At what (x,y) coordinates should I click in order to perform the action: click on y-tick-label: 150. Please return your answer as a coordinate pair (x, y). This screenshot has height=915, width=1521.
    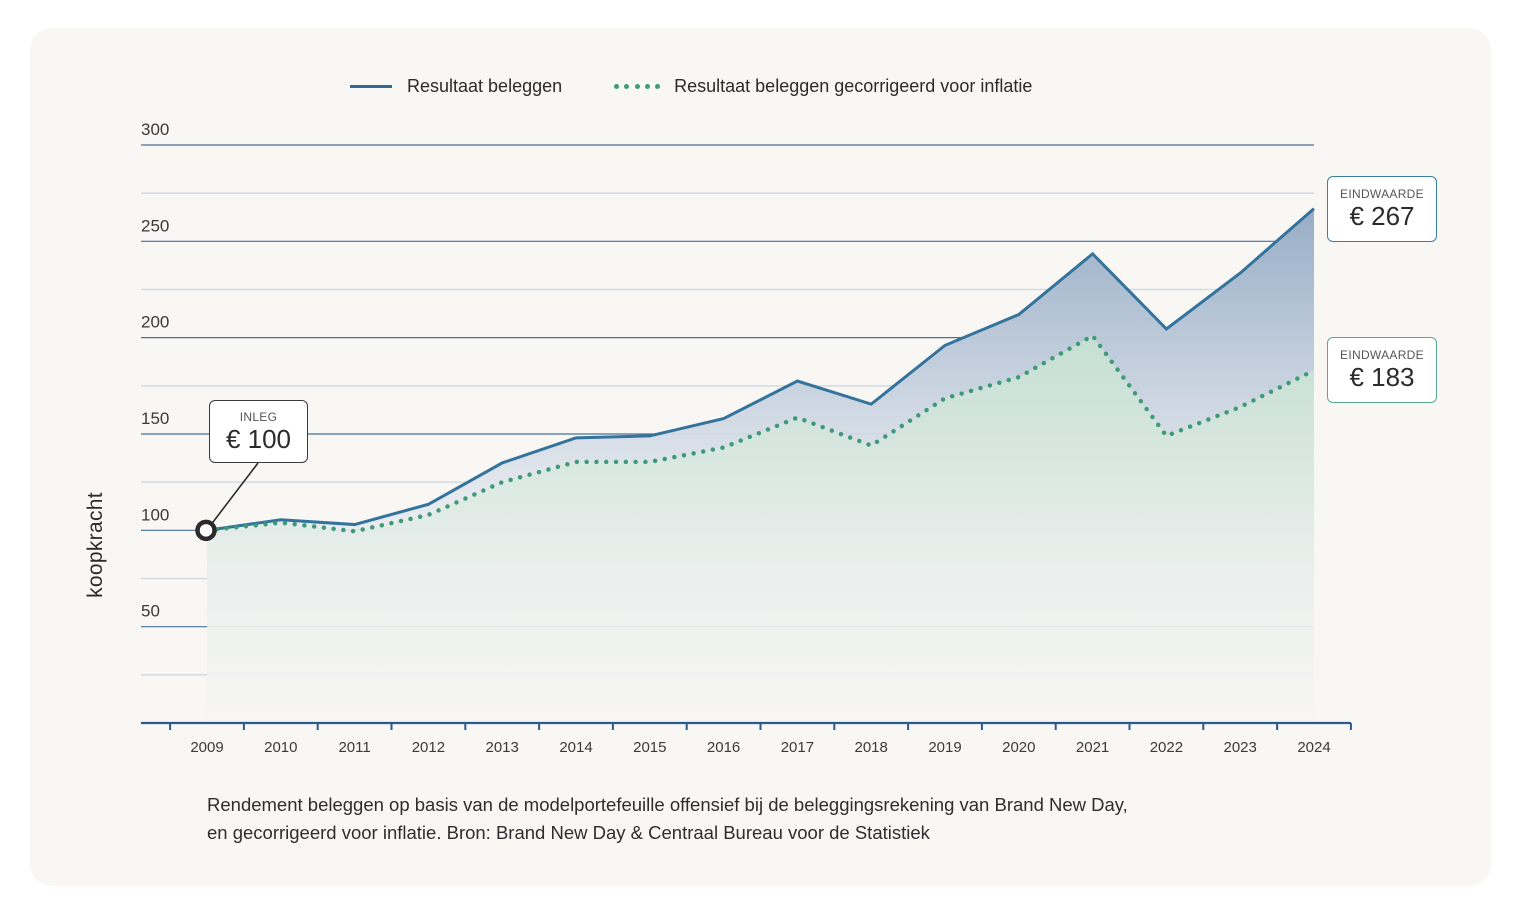
    Looking at the image, I should click on (155, 418).